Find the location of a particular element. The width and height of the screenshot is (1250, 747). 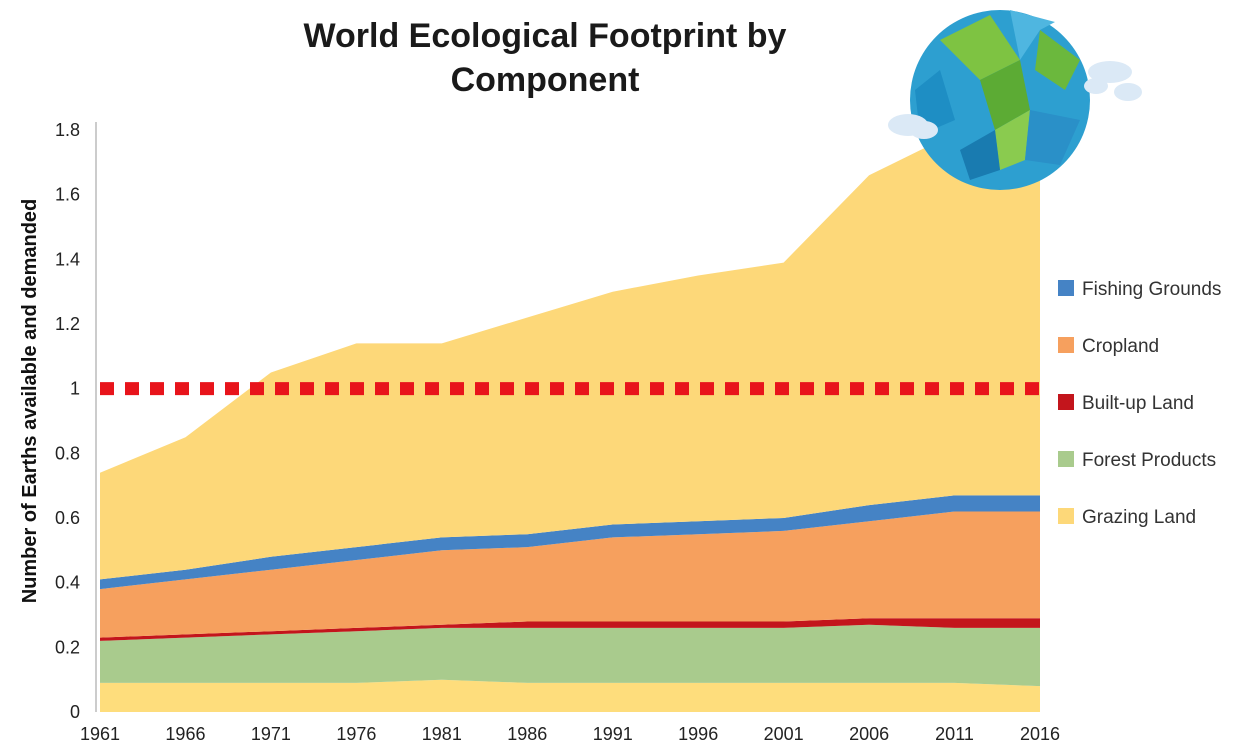

x-tick-label: 2011 is located at coordinates (954, 734).